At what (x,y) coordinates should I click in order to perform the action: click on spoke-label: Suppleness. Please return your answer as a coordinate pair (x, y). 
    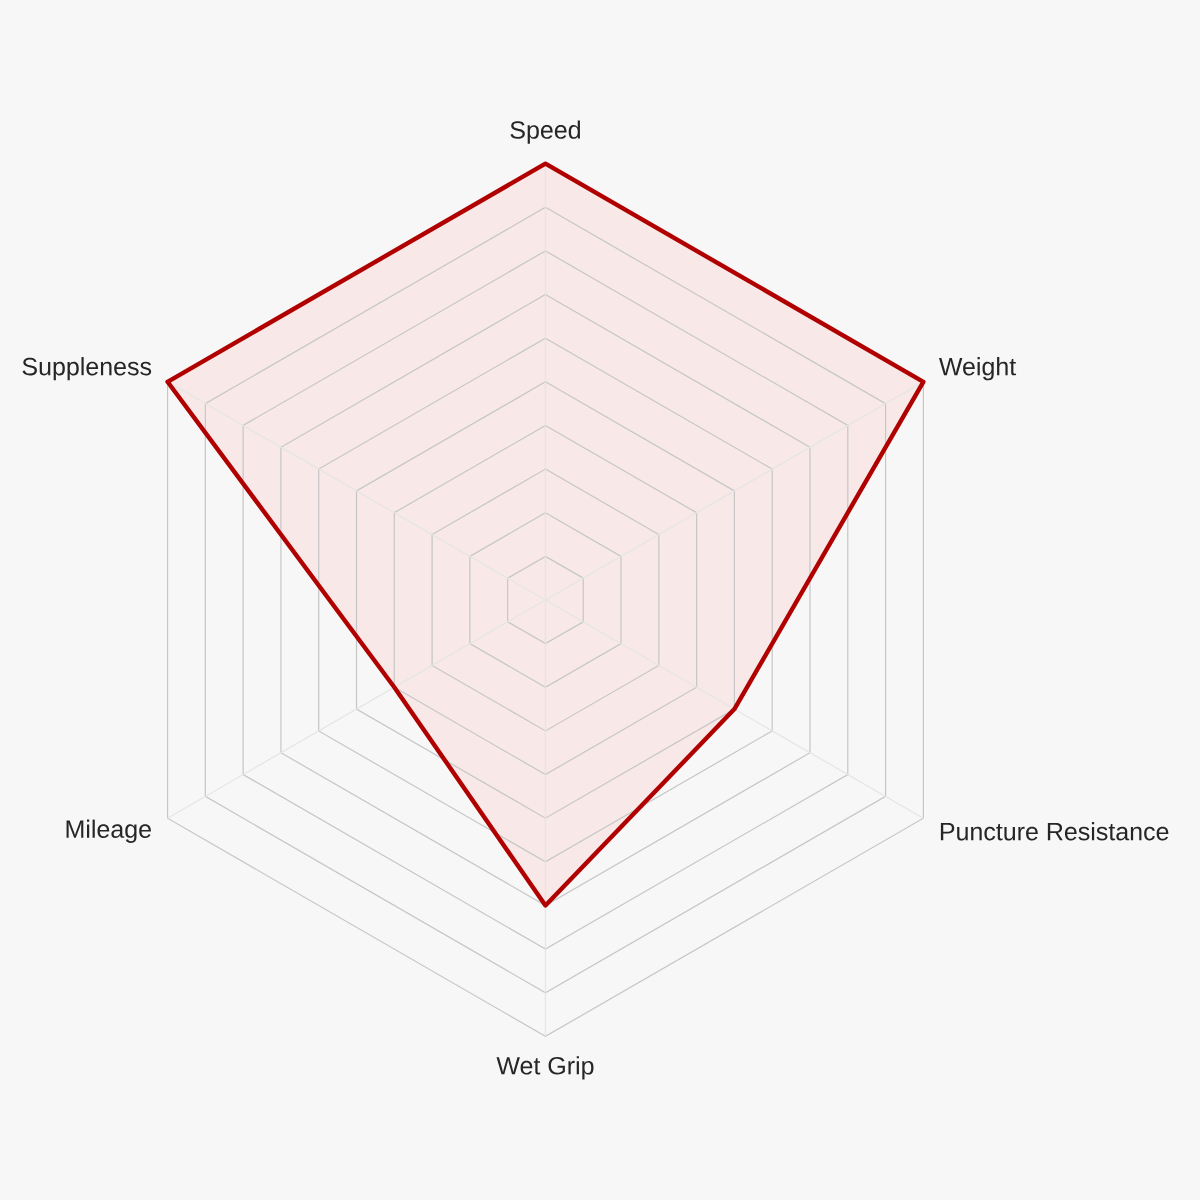
    Looking at the image, I should click on (87, 369).